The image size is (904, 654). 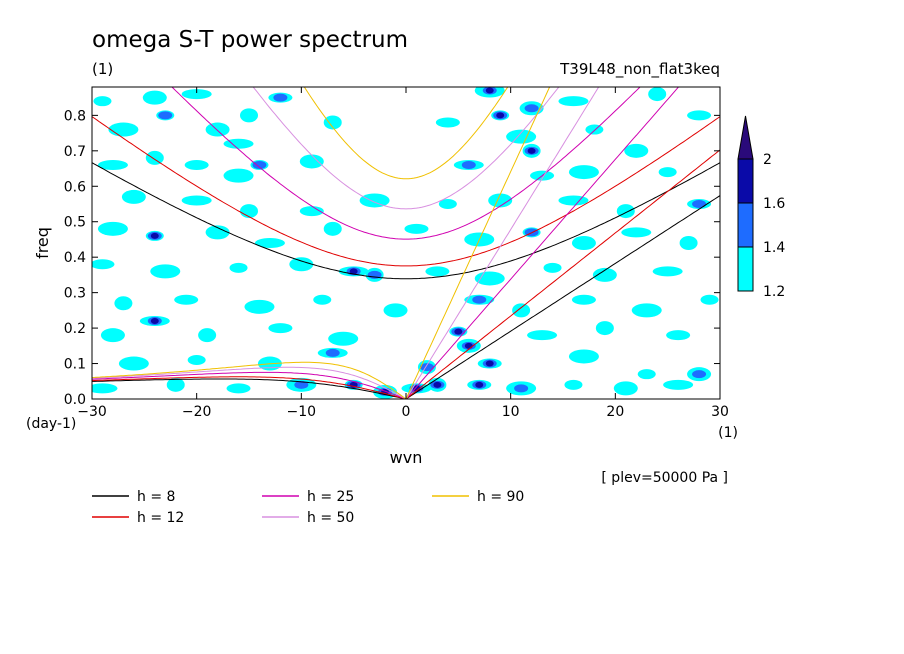 What do you see at coordinates (75, 187) in the screenshot?
I see `y-tick-label: 0.6` at bounding box center [75, 187].